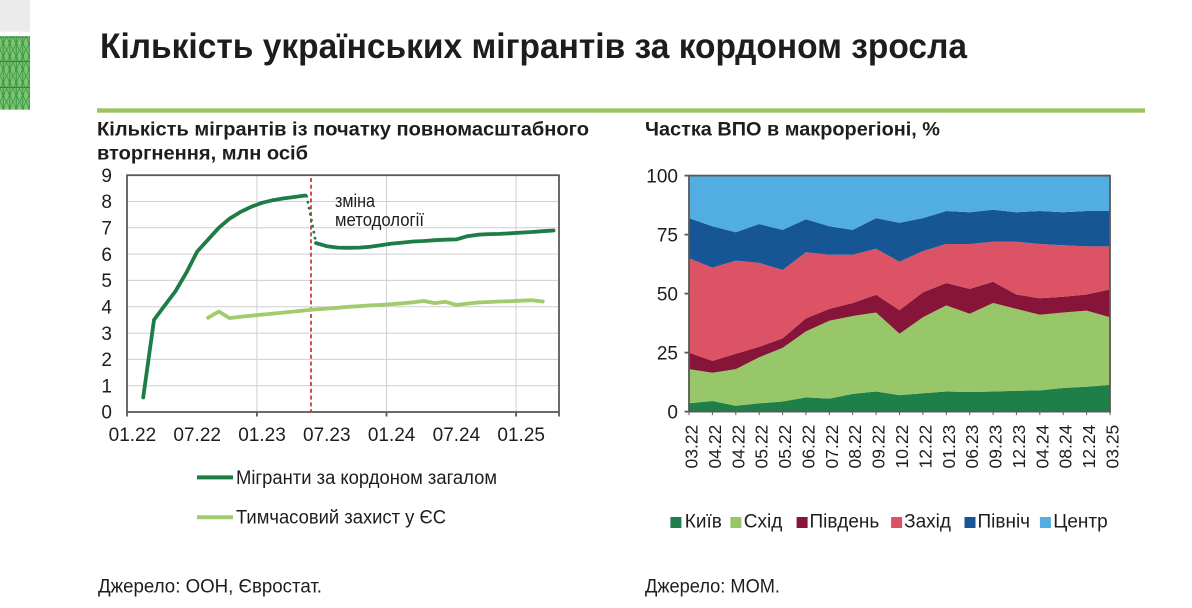 This screenshot has width=1192, height=608. I want to click on svg-text: 08.24, so click(1066, 446).